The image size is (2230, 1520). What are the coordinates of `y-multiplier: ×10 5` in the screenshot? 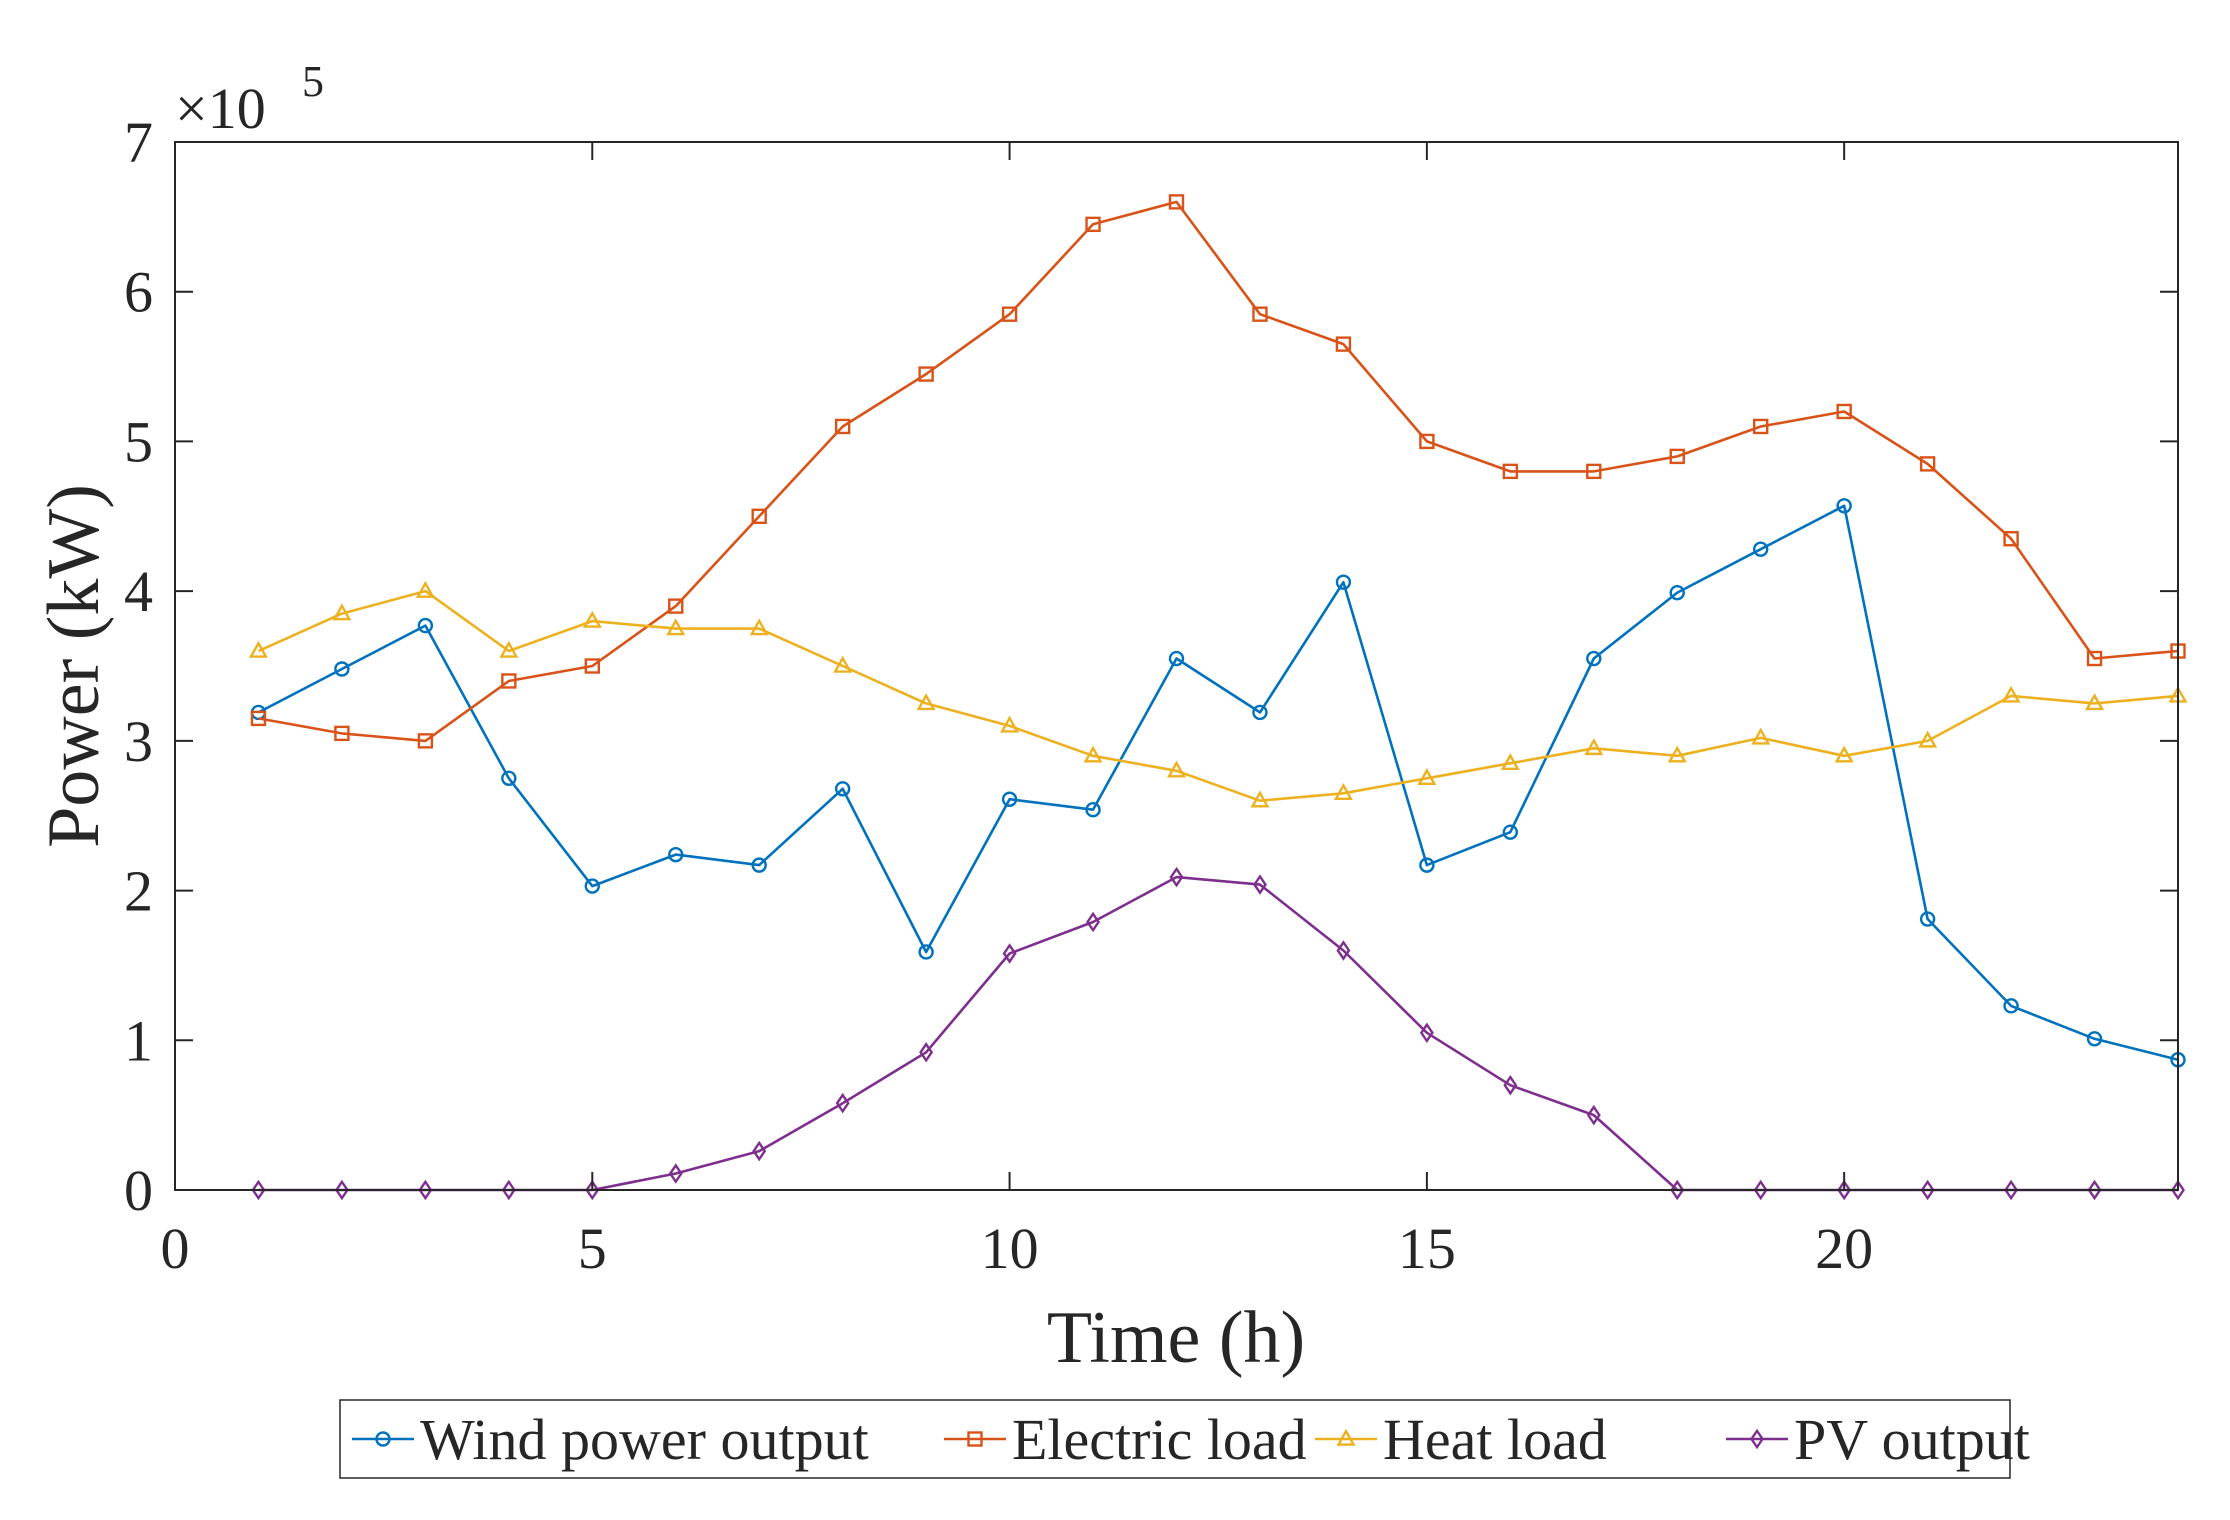 It's located at (249, 99).